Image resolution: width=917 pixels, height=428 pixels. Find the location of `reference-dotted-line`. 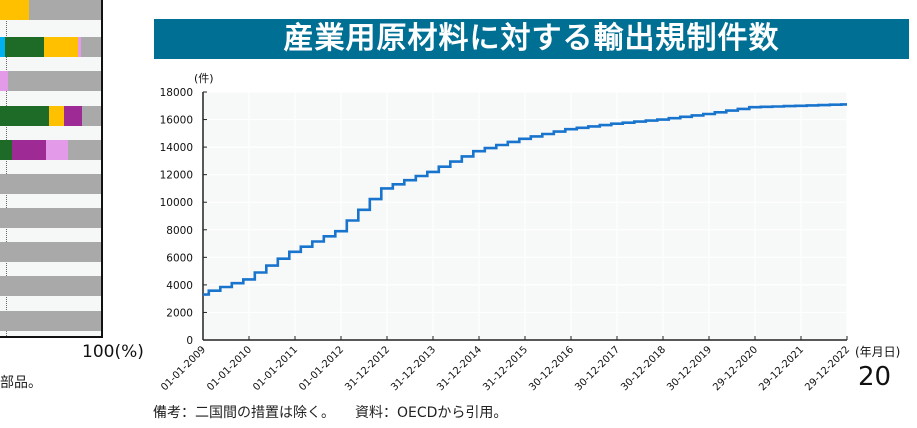

reference-dotted-line is located at coordinates (6, 169).